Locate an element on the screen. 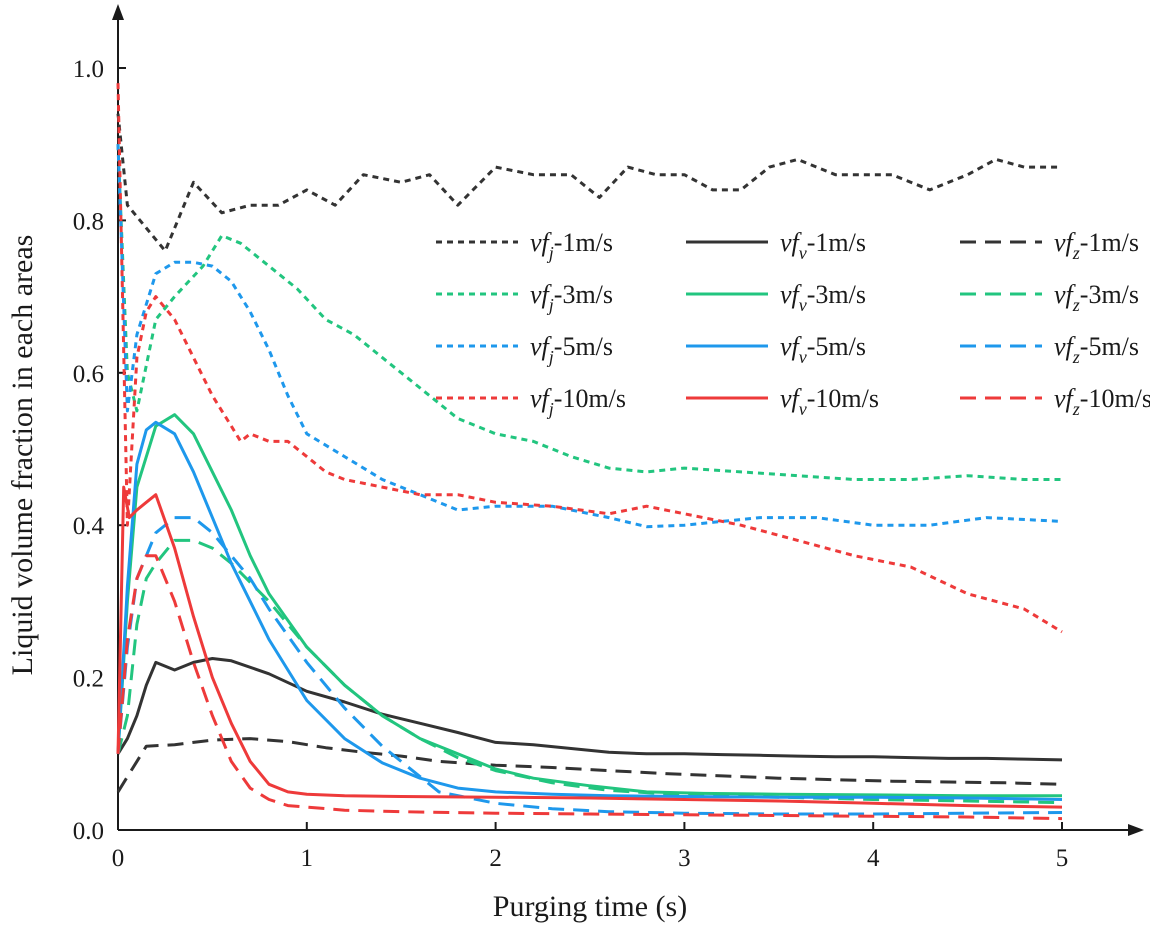  y-ticks: 0.0 0.2 0.4 0.6 0.8 1.0 is located at coordinates (99, 450).